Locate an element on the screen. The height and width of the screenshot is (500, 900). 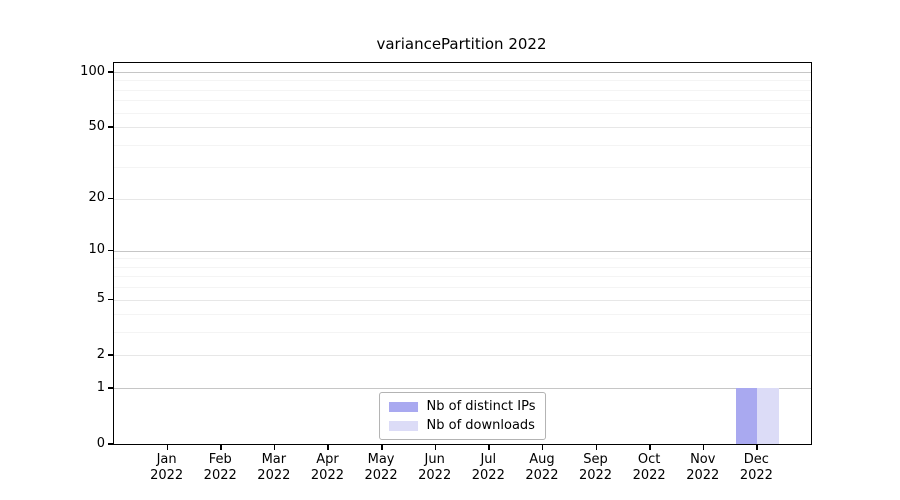
legend-item-distinct-ips: Nb of distinct IPs is located at coordinates (462, 406).